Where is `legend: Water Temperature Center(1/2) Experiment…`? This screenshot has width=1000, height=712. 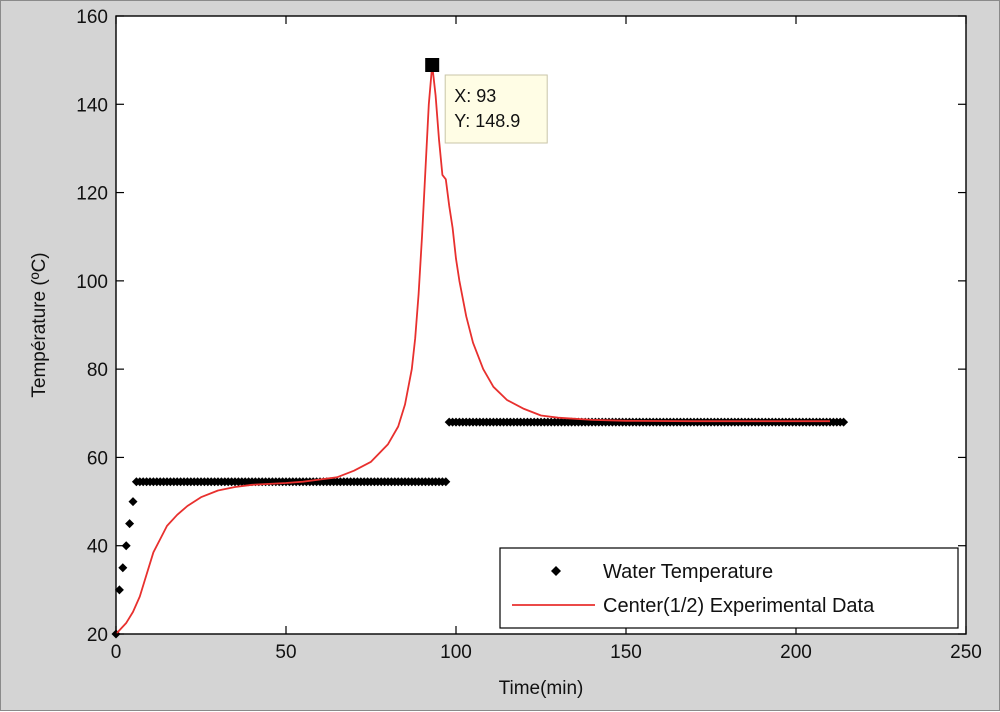
legend: Water Temperature Center(1/2) Experiment… is located at coordinates (729, 588).